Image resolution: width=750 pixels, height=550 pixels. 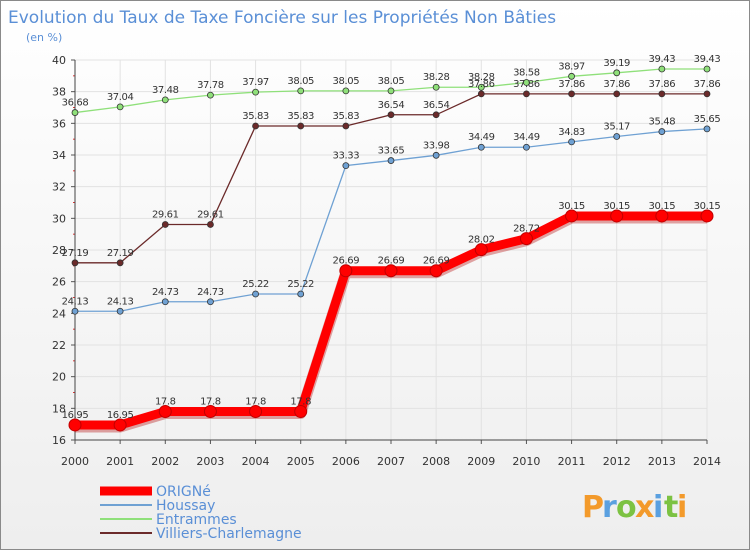 What do you see at coordinates (526, 72) in the screenshot?
I see `data-label: 38.58` at bounding box center [526, 72].